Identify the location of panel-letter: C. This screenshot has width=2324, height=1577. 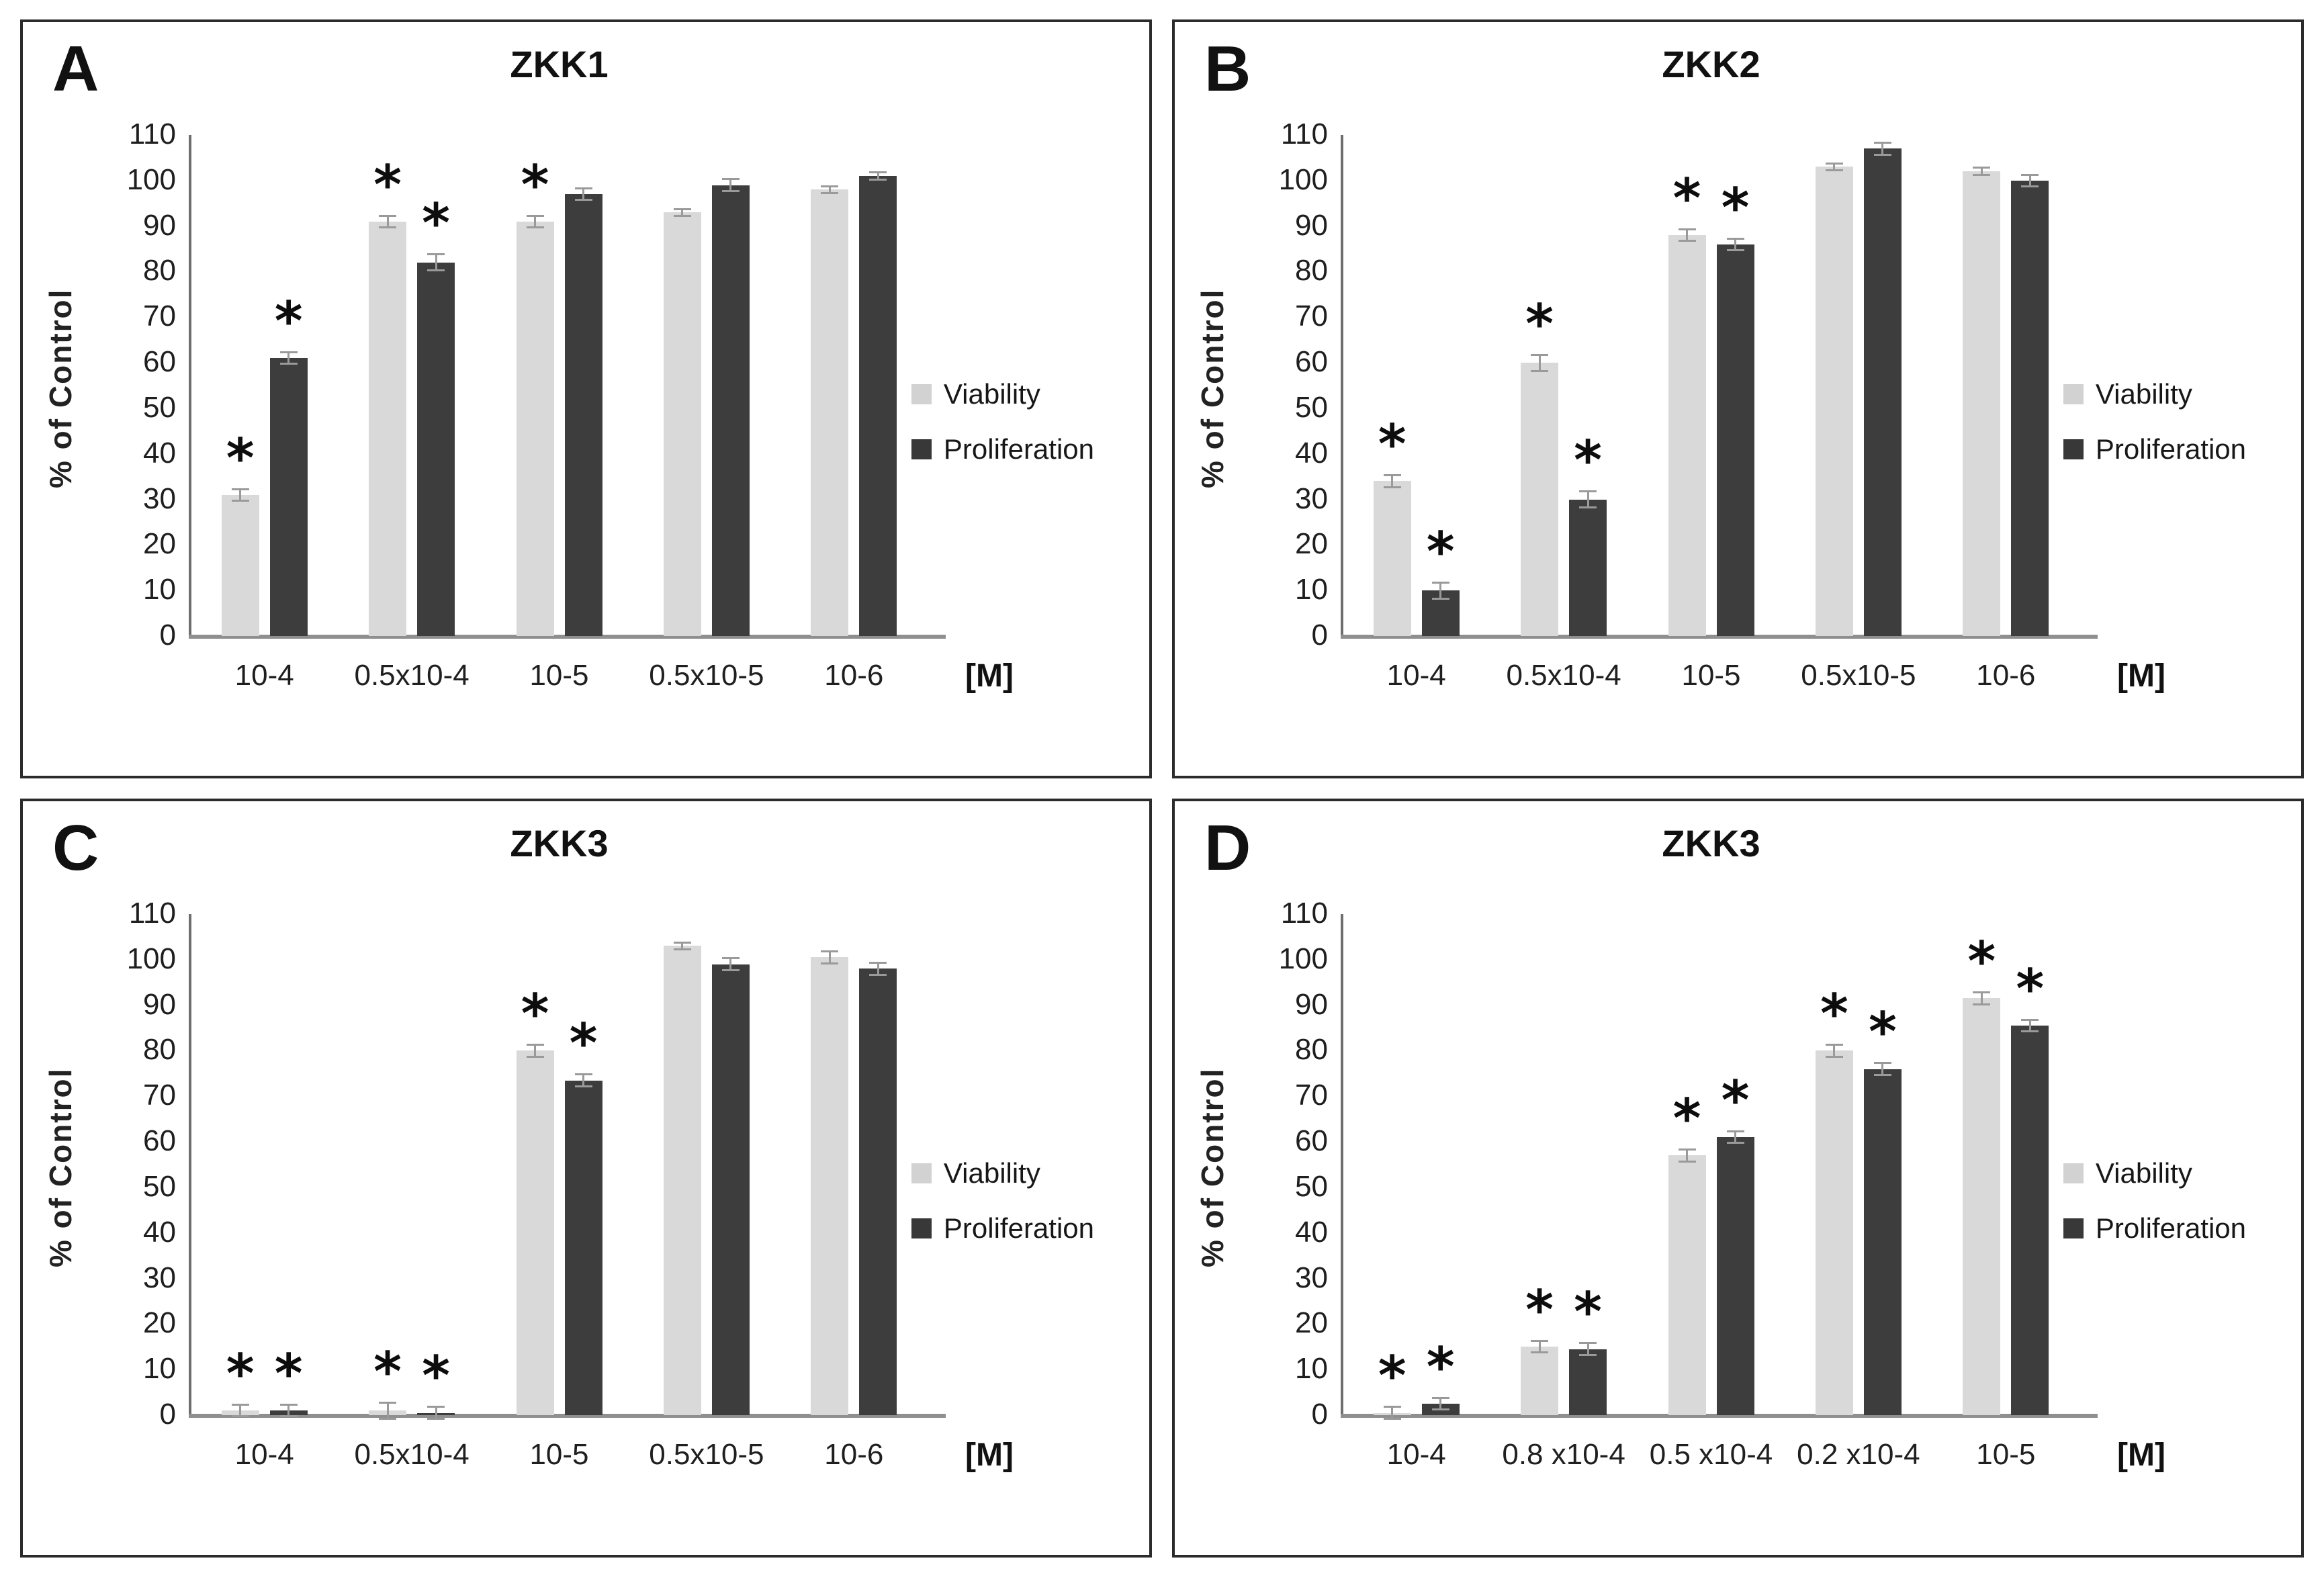
(76, 848).